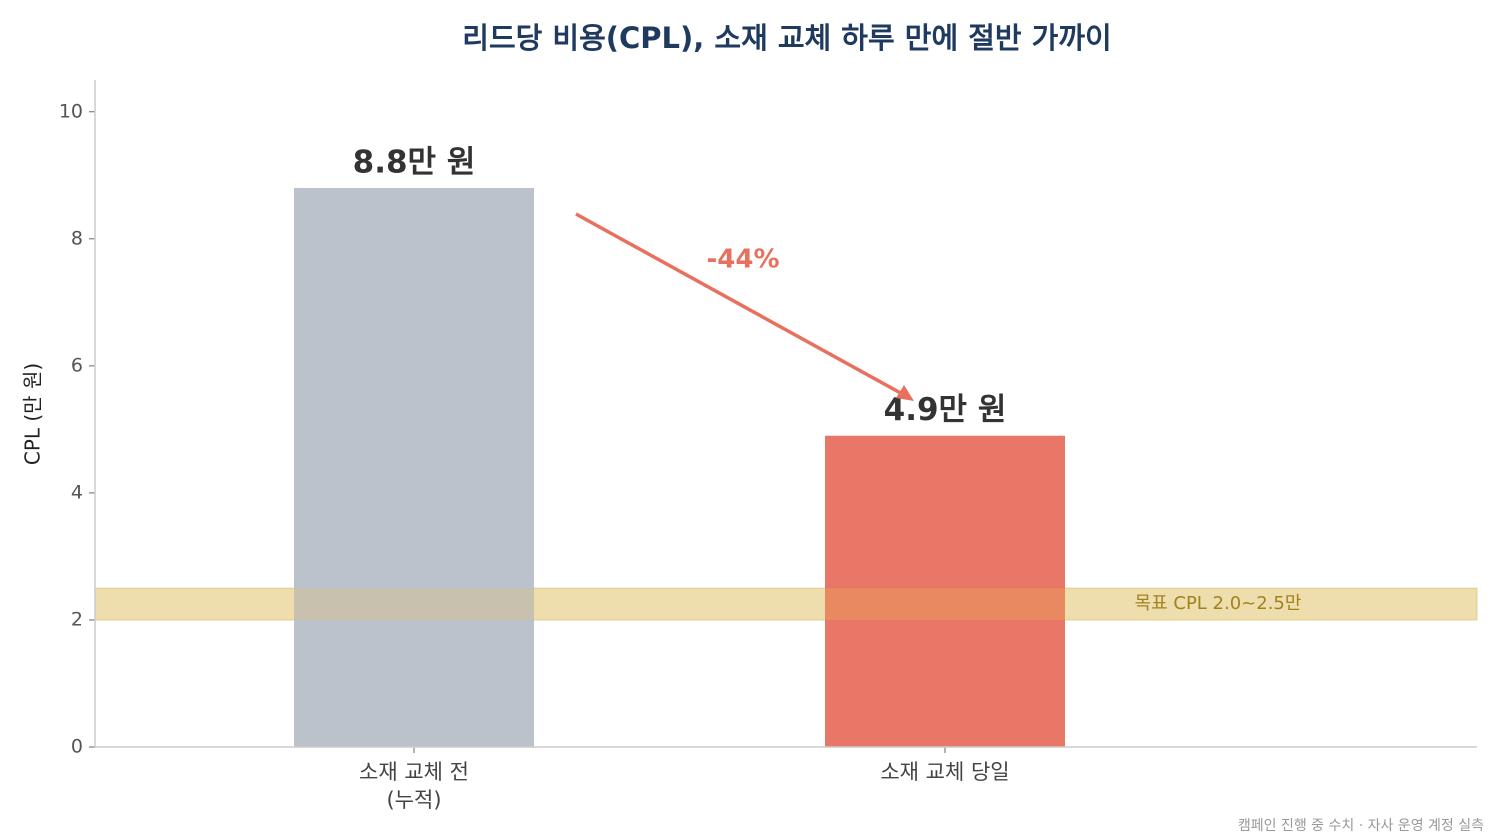 The width and height of the screenshot is (1500, 840). What do you see at coordinates (1218, 603) in the screenshot?
I see `target-label: 목표 CPL 2.0~2.5만` at bounding box center [1218, 603].